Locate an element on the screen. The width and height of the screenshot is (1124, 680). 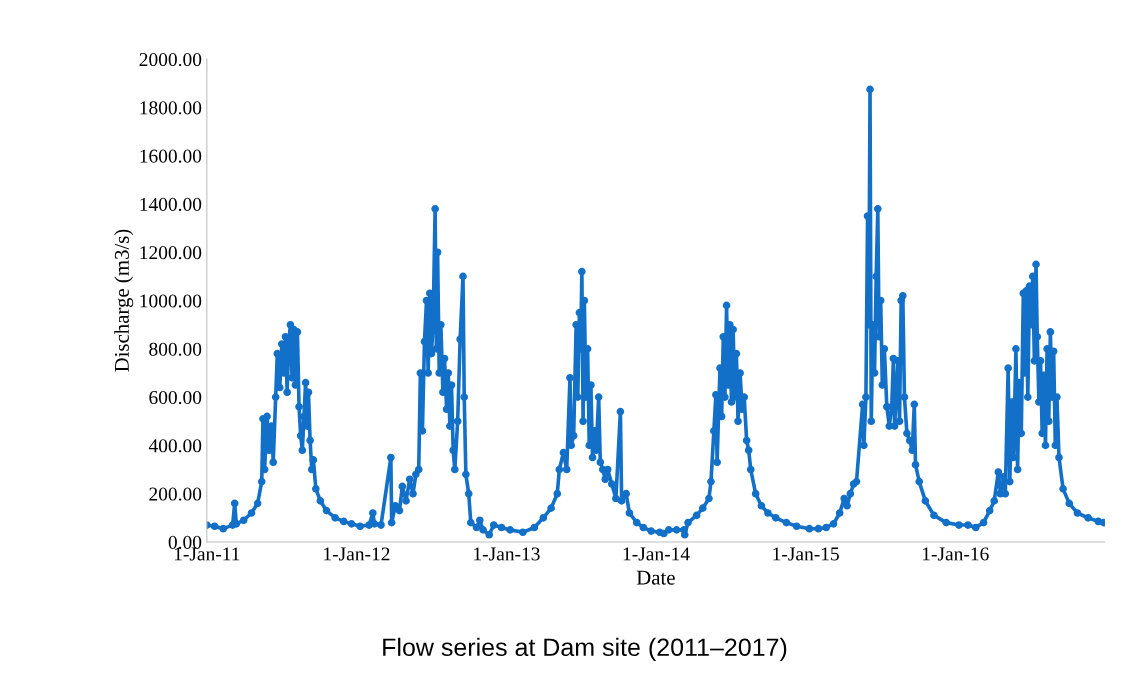
y-tick-label: 2000.00 is located at coordinates (170, 59).